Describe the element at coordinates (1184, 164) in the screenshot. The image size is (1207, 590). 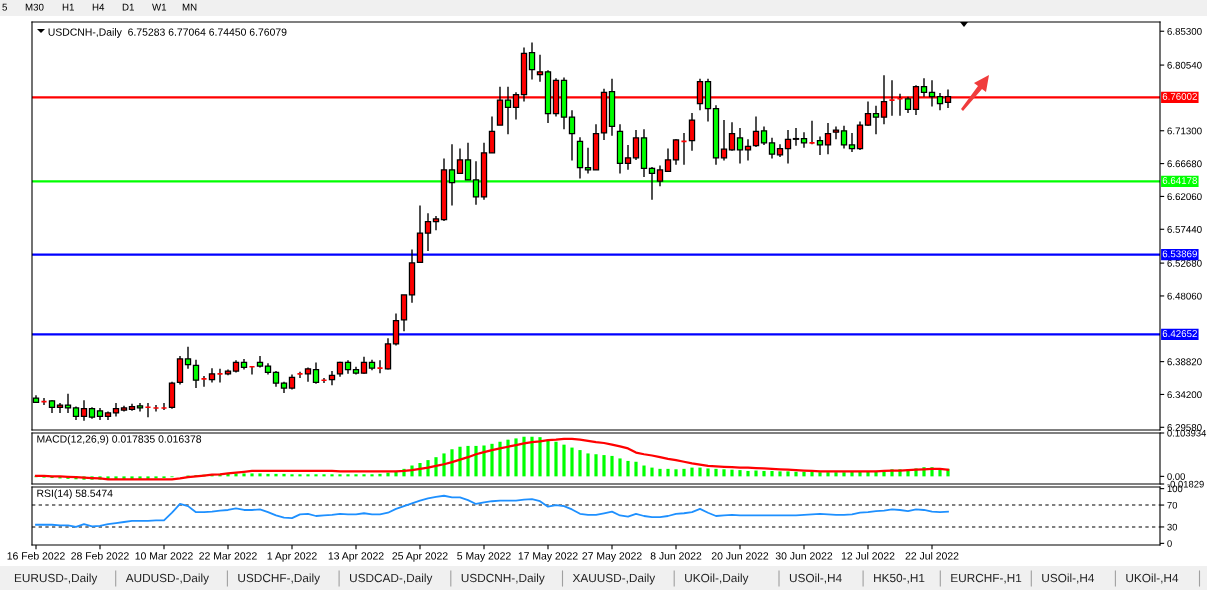
I see `y-tick-label: 6.66680` at that location.